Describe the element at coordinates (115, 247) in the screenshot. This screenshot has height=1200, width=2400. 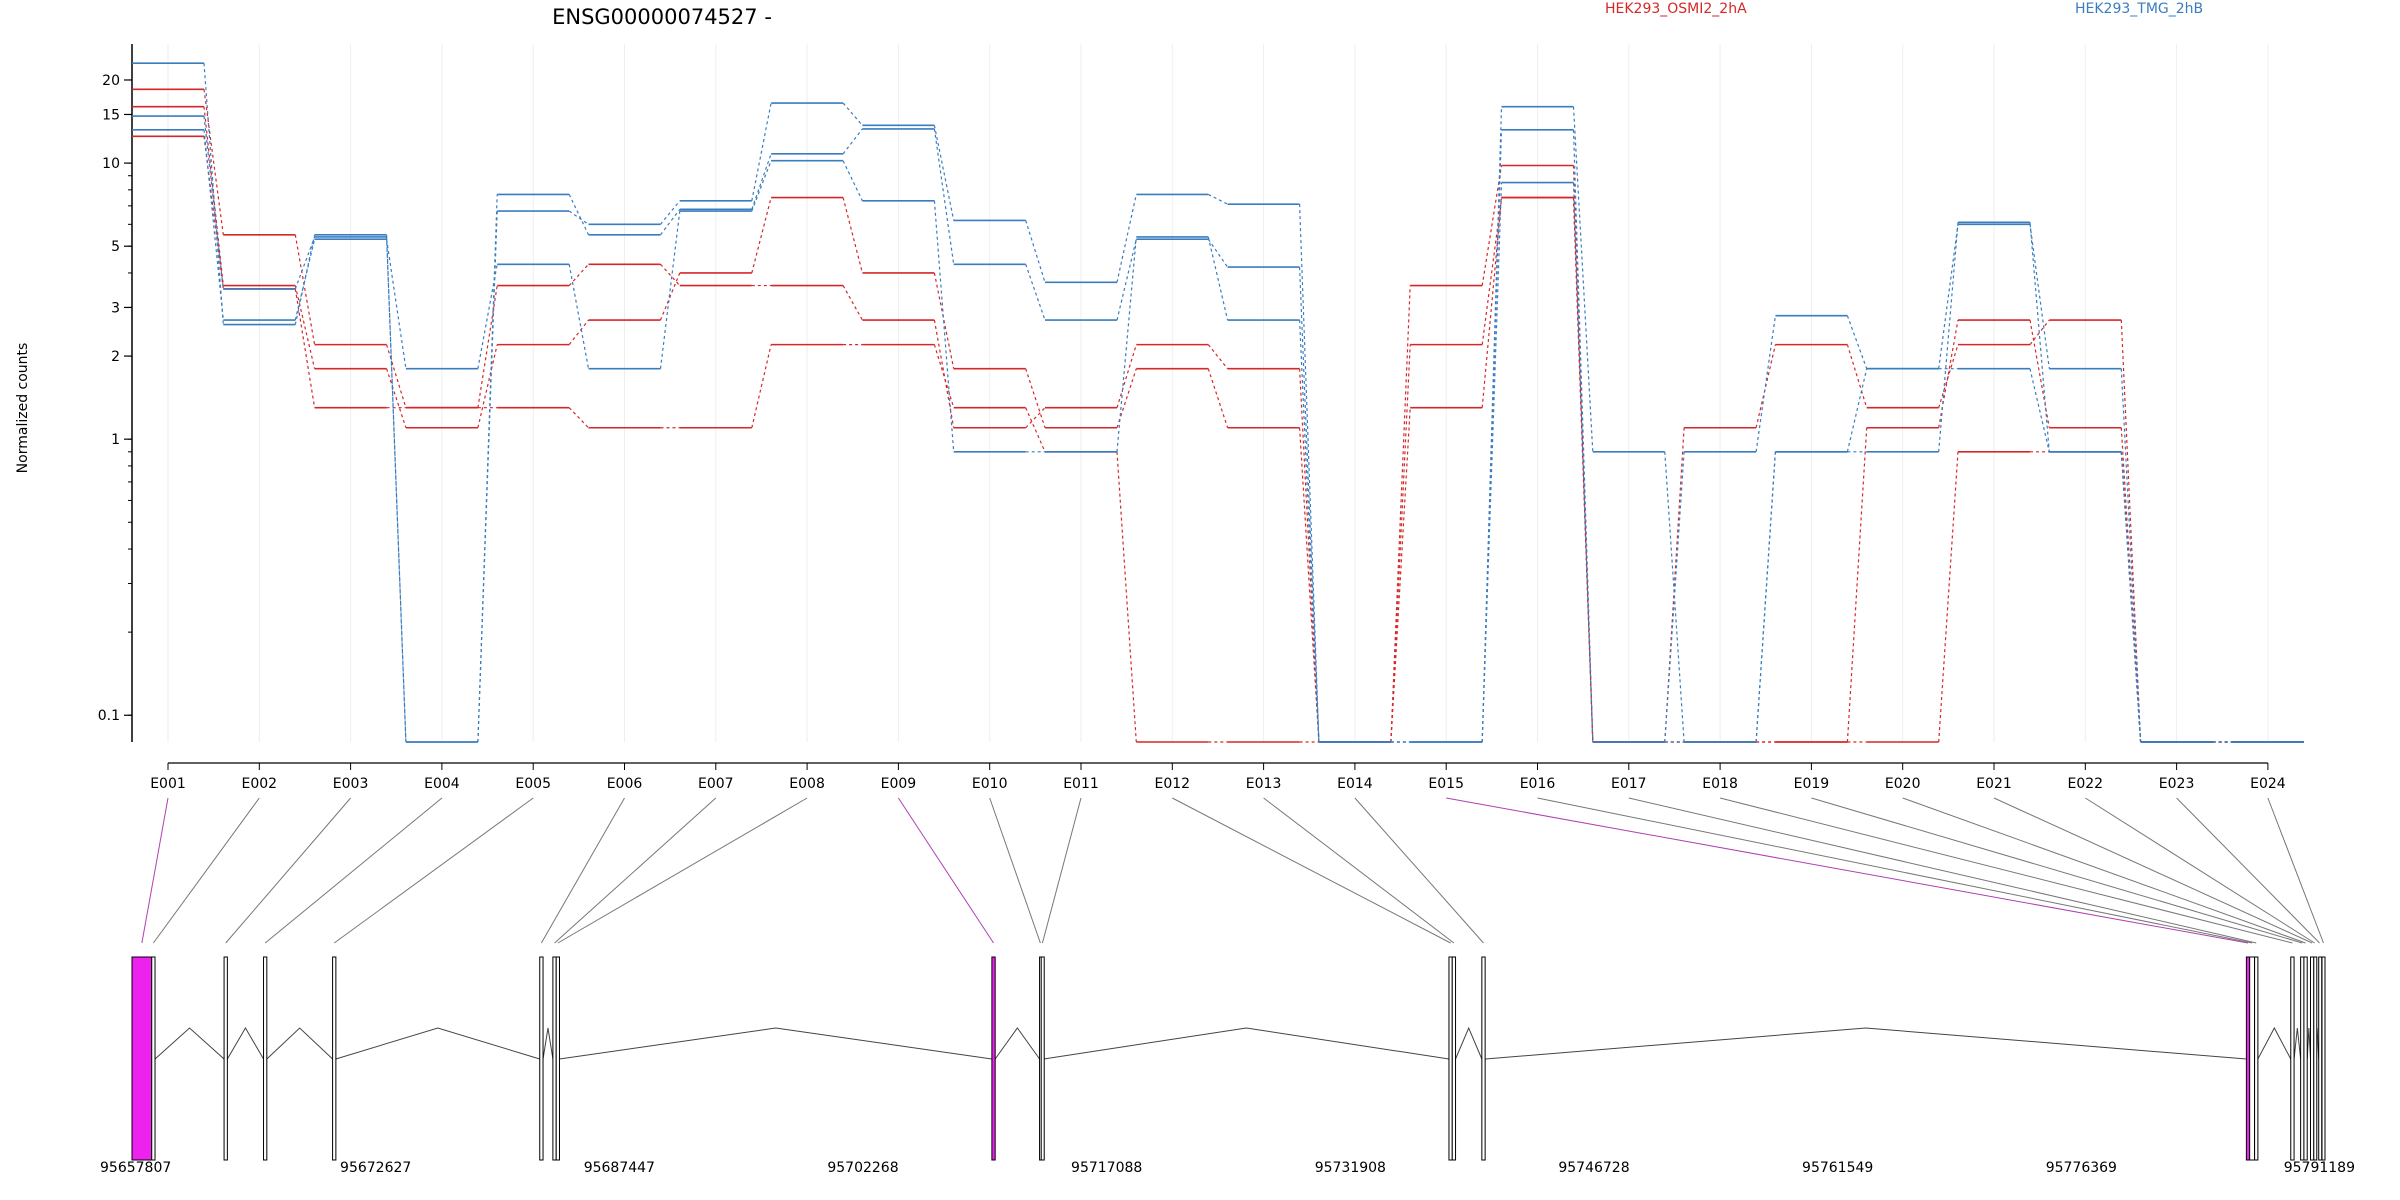
I see `y-tick-label: 5` at that location.